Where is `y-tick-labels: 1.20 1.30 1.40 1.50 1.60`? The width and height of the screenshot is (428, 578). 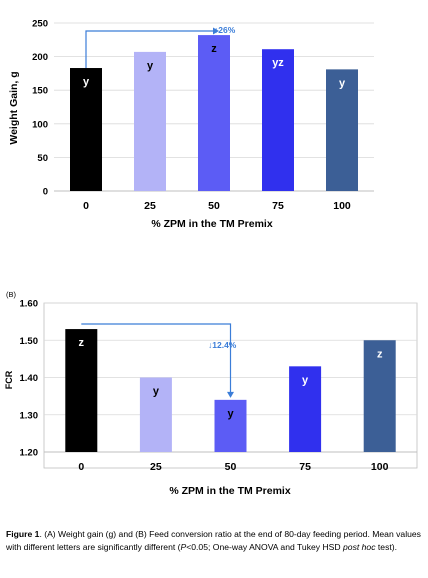
y-tick-labels: 1.20 1.30 1.40 1.50 1.60 is located at coordinates (29, 379).